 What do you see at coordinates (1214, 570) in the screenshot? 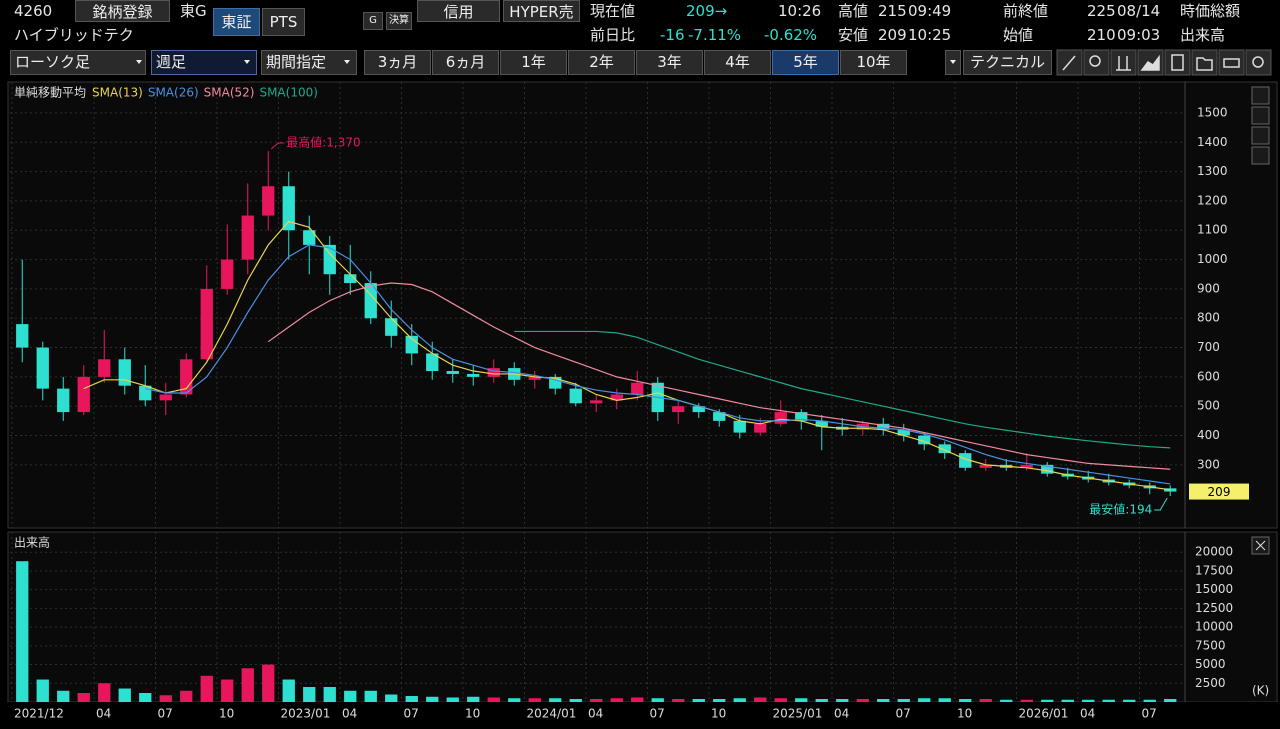
I see `y-tick-label: 17500` at bounding box center [1214, 570].